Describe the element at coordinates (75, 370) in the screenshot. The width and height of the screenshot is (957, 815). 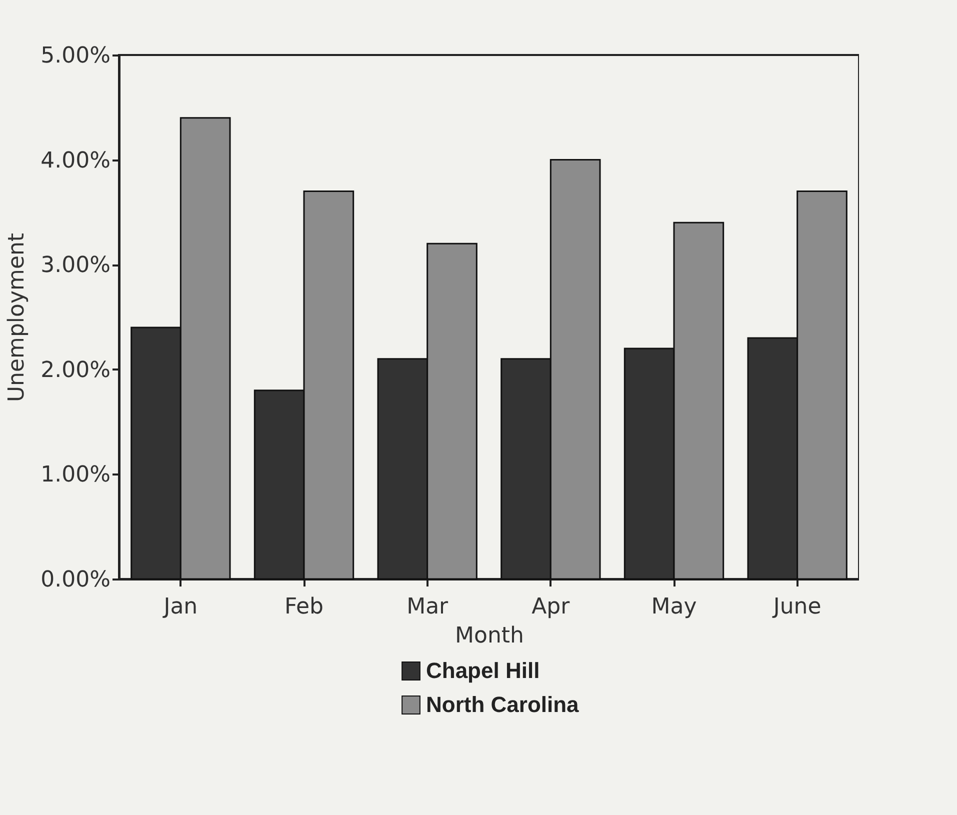
I see `y-tick-label: 2.00%` at that location.